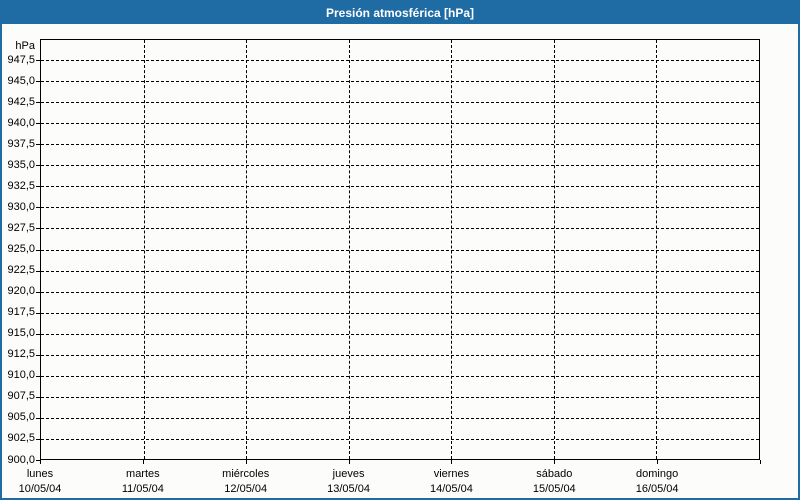  What do you see at coordinates (246, 489) in the screenshot?
I see `x-date-label: 12/05/04` at bounding box center [246, 489].